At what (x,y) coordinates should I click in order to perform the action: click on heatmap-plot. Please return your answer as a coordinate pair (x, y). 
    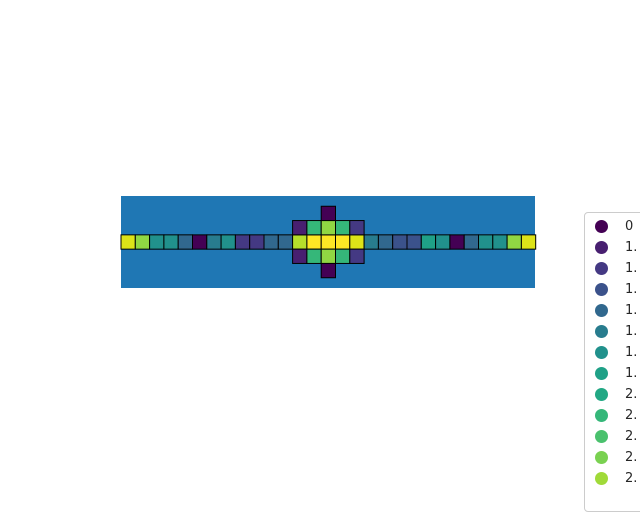
    Looking at the image, I should click on (328, 242).